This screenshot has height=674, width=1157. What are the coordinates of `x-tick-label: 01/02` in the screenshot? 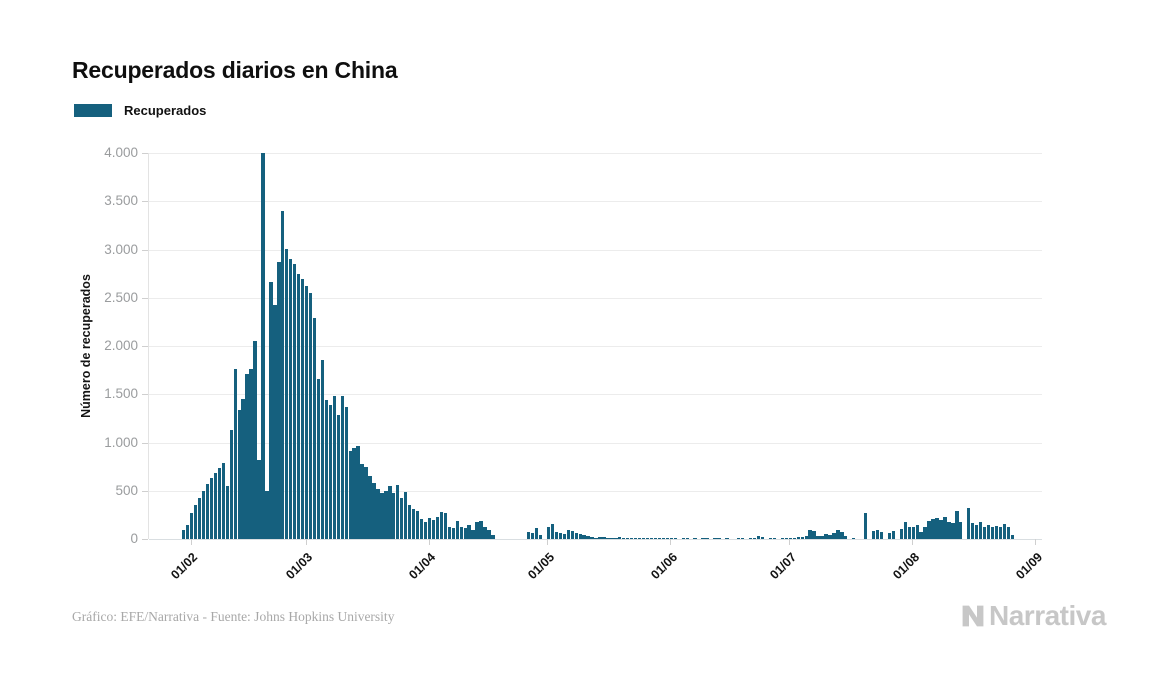 It's located at (140, 565).